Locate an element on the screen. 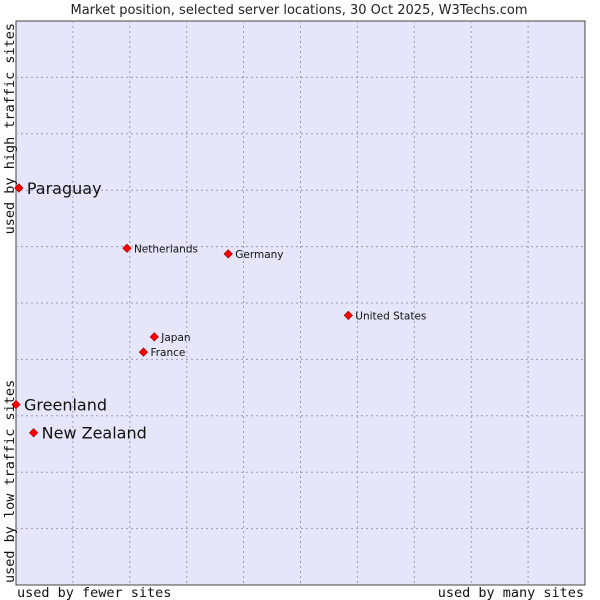 The height and width of the screenshot is (600, 600). data-point-netherlands is located at coordinates (127, 248).